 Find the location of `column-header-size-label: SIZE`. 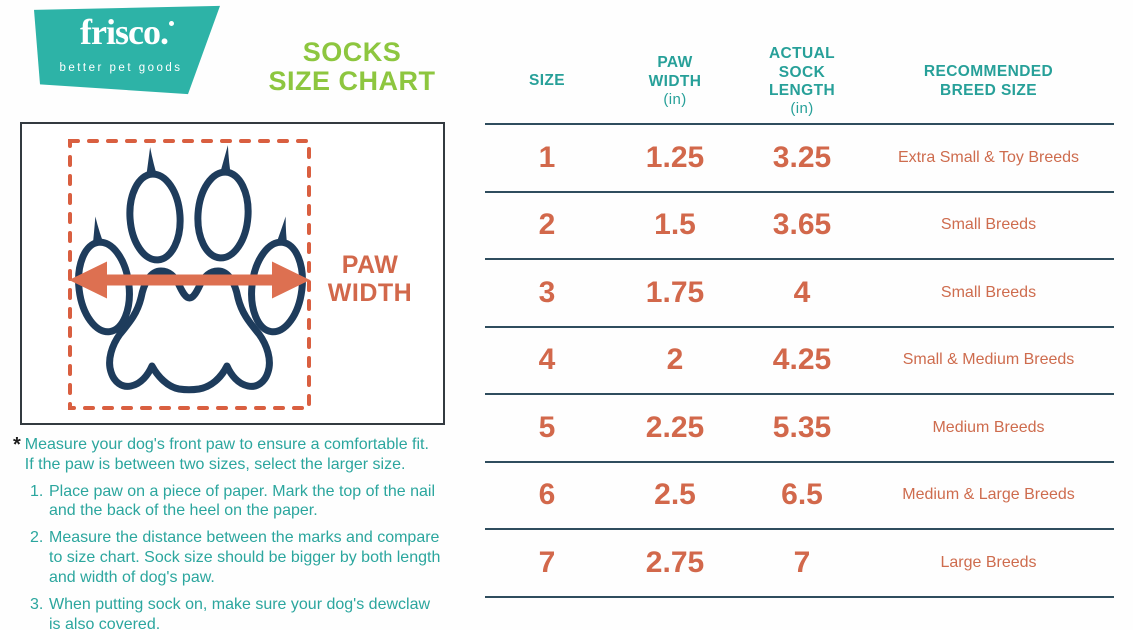

column-header-size-label: SIZE is located at coordinates (547, 81).